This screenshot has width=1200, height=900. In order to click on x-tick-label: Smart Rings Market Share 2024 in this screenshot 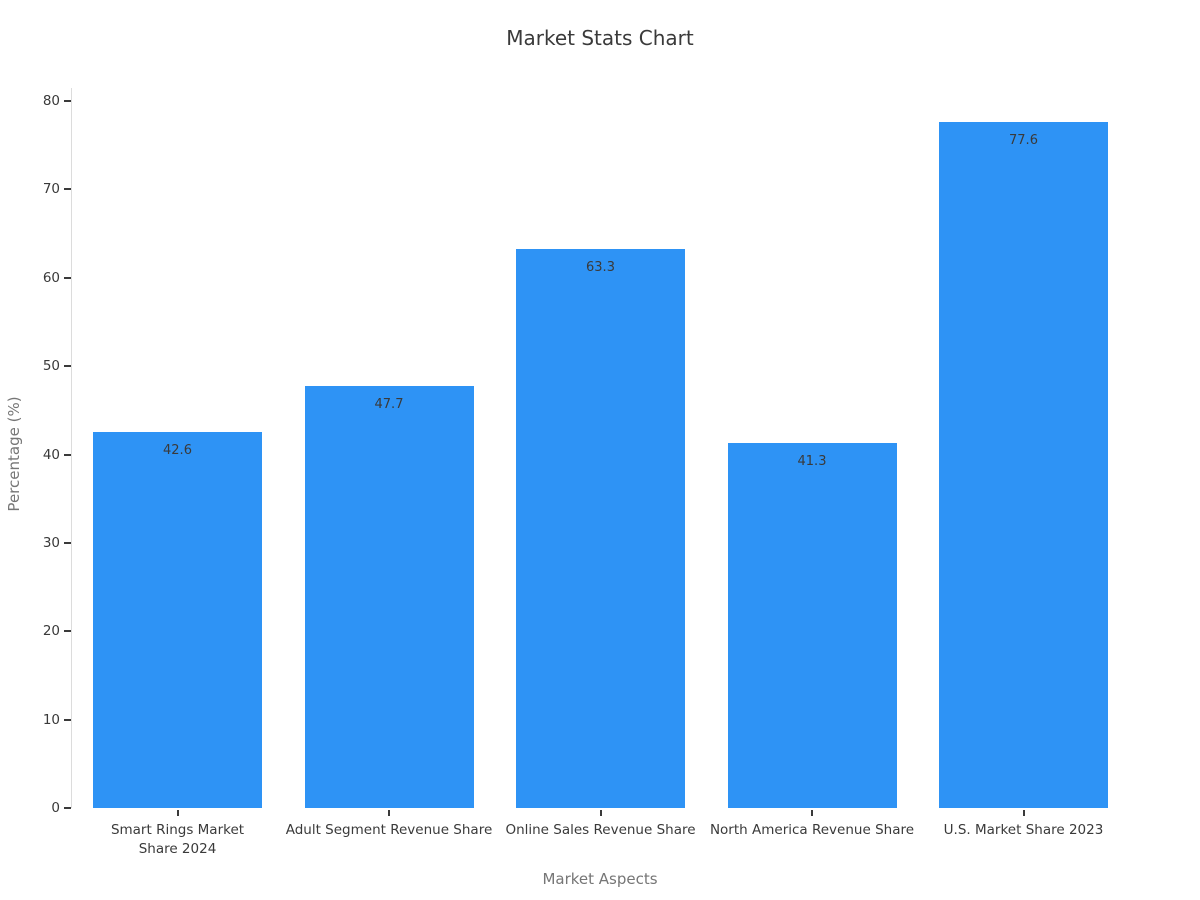, I will do `click(177, 839)`.